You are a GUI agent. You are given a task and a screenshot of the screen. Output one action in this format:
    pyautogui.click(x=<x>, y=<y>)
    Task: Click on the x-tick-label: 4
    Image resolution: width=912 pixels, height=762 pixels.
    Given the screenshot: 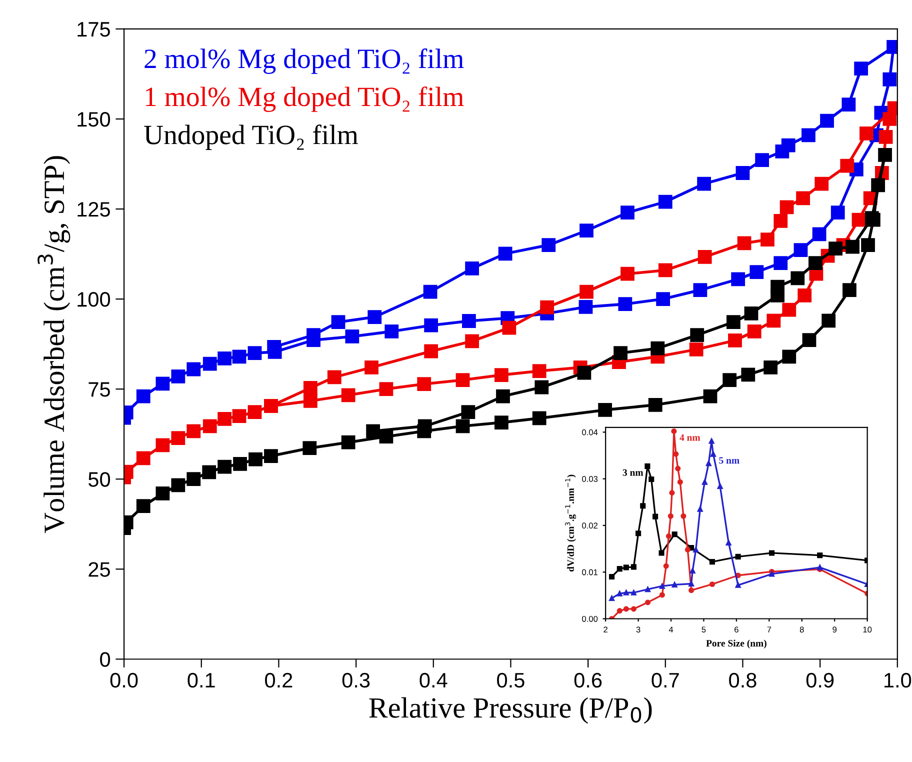 What is the action you would take?
    pyautogui.click(x=671, y=629)
    